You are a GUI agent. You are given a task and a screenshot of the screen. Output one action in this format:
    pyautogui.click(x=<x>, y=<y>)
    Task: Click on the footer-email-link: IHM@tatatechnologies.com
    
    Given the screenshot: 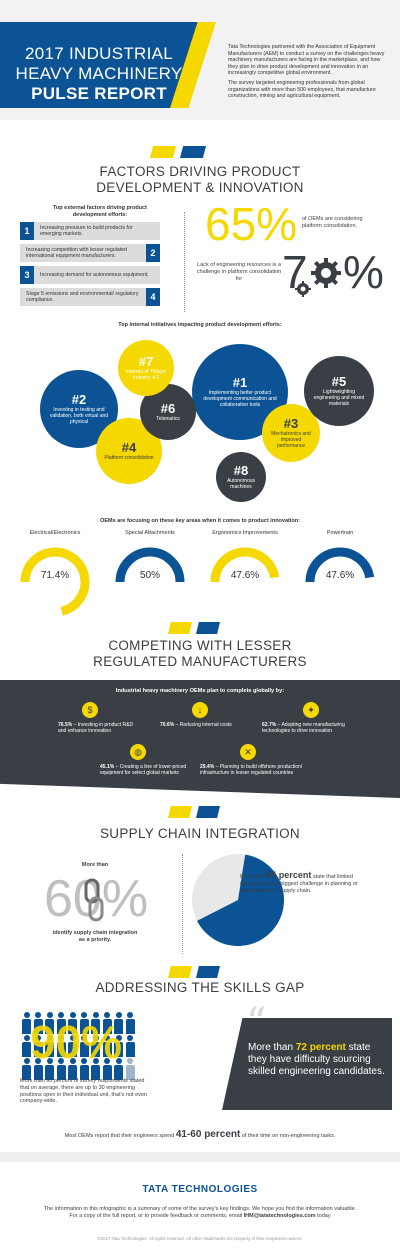 What is the action you would take?
    pyautogui.click(x=279, y=1215)
    